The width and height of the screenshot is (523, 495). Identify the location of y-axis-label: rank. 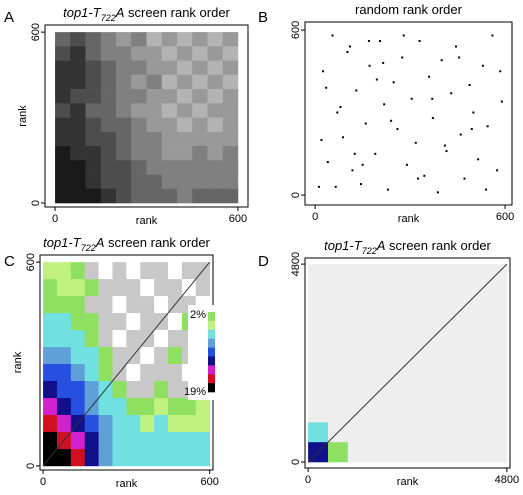
(18, 362).